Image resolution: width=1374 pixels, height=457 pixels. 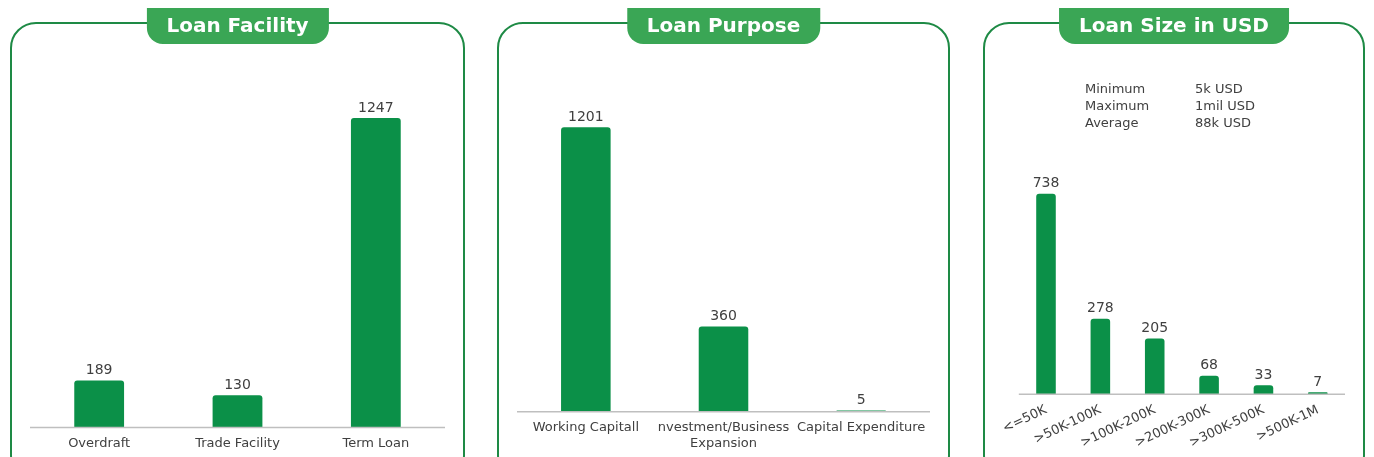 I want to click on text: Minimum, so click(x=1116, y=88).